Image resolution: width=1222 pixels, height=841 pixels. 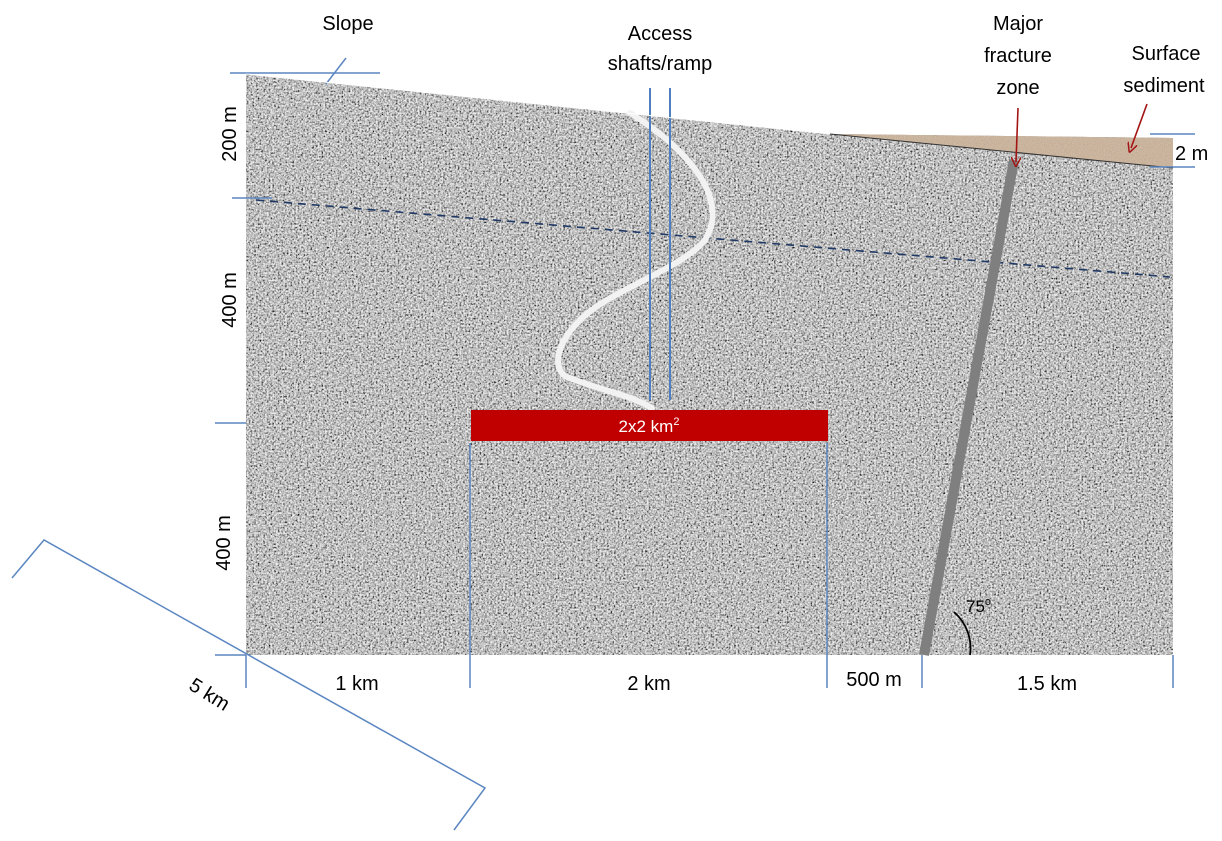 What do you see at coordinates (969, 407) in the screenshot?
I see `major-fracture-zone` at bounding box center [969, 407].